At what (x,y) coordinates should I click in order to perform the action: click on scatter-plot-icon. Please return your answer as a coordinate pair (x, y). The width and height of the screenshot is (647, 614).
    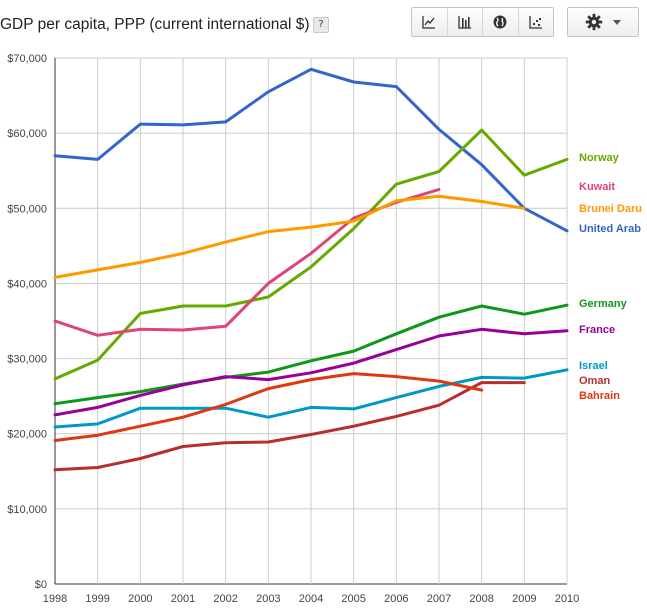
    Looking at the image, I should click on (535, 22).